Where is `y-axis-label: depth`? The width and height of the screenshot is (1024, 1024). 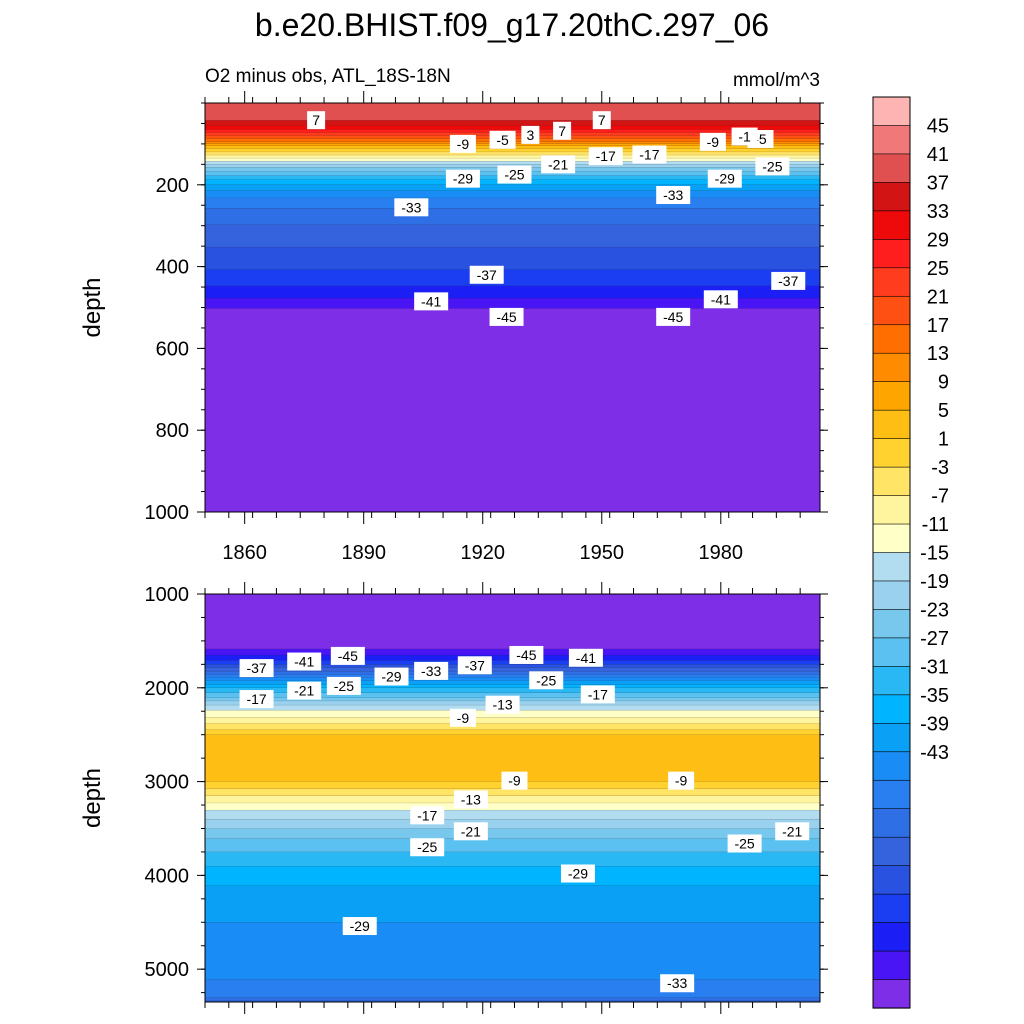 y-axis-label: depth is located at coordinates (92, 798).